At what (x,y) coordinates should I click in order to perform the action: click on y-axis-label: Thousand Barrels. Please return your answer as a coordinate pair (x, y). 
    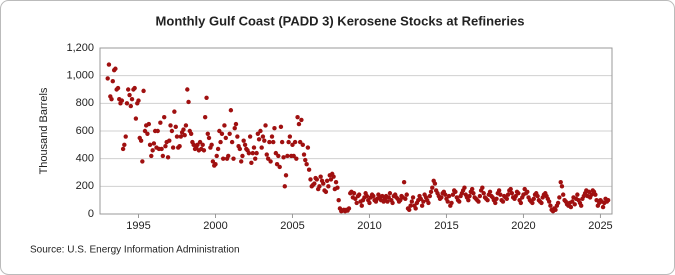
    Looking at the image, I should click on (44, 130).